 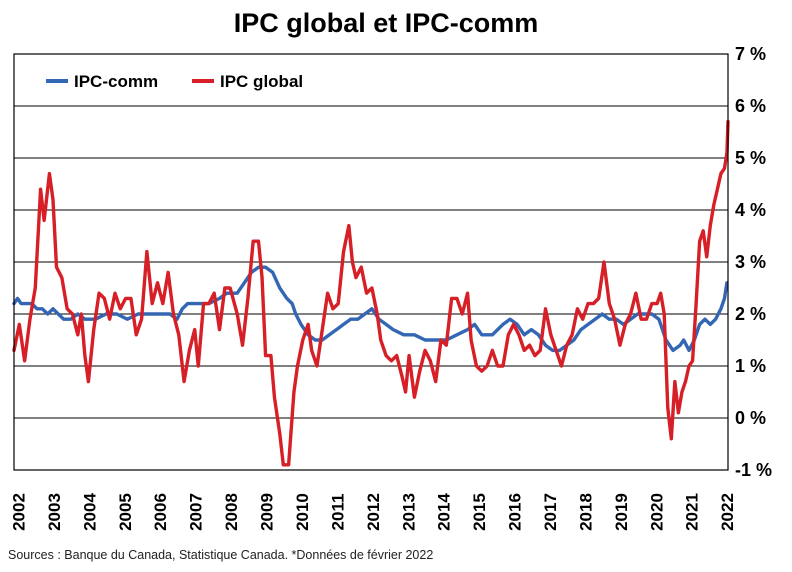 What do you see at coordinates (750, 210) in the screenshot?
I see `y-tick-label: 4 %` at bounding box center [750, 210].